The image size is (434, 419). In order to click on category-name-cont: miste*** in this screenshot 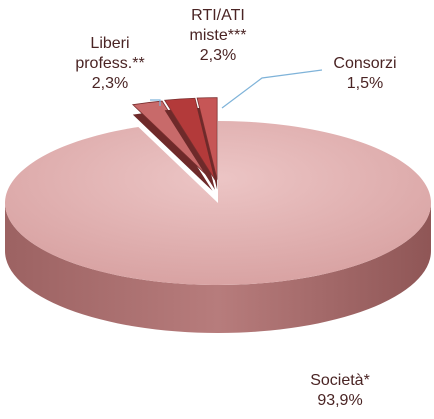, I will do `click(218, 35)`.